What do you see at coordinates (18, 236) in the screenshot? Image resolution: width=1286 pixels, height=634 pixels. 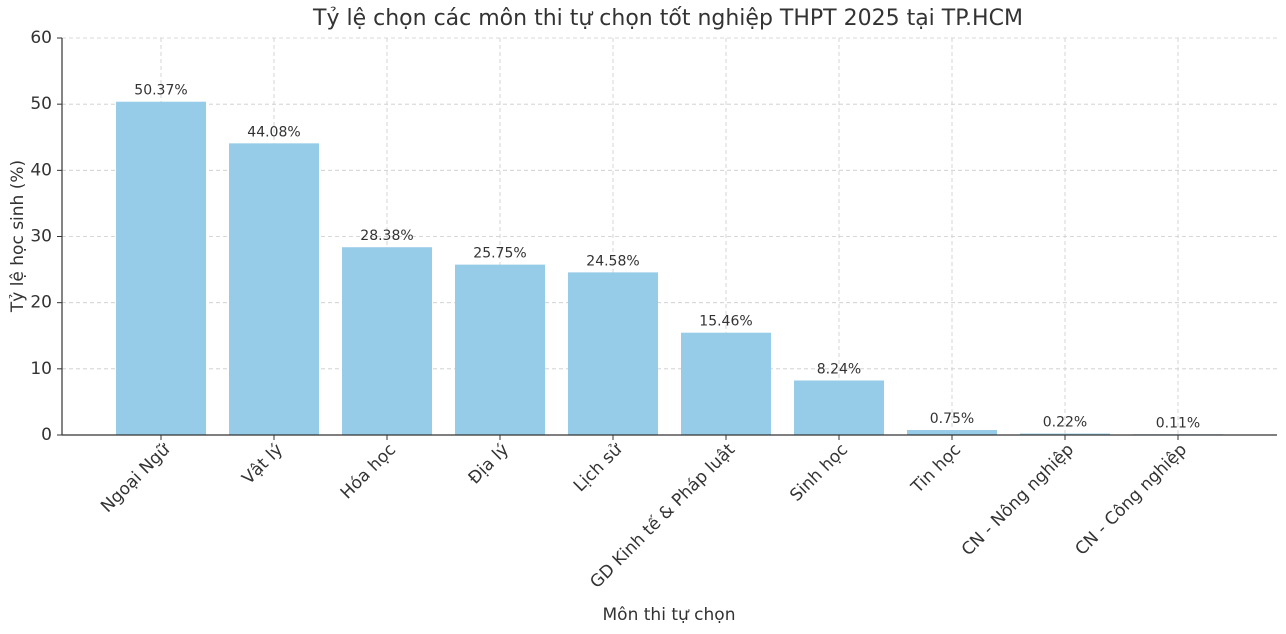 I see `y-axis-label: Tỷ lệ học sinh (%)` at bounding box center [18, 236].